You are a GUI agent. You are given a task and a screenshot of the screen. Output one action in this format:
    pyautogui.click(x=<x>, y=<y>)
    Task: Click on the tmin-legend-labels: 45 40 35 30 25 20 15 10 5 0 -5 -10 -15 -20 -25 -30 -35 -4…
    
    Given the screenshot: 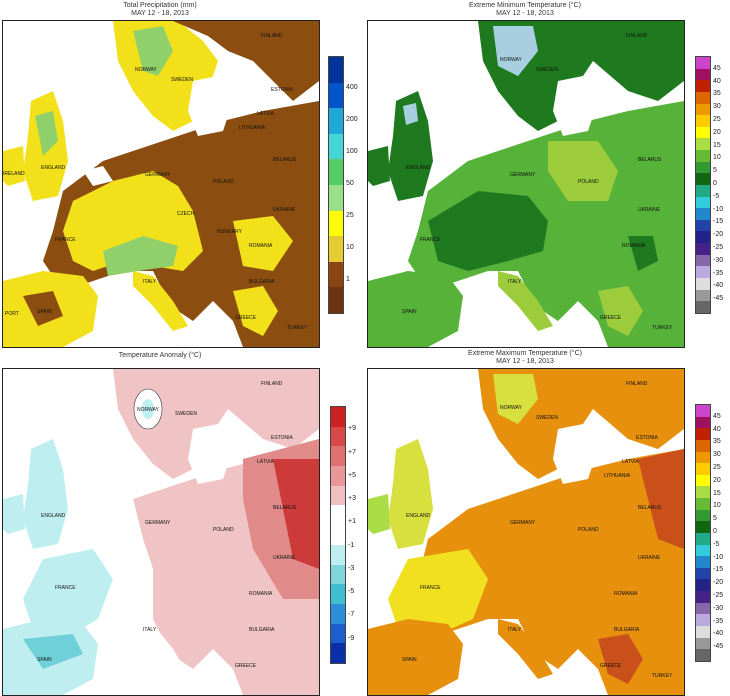 What is the action you would take?
    pyautogui.click(x=721, y=186)
    